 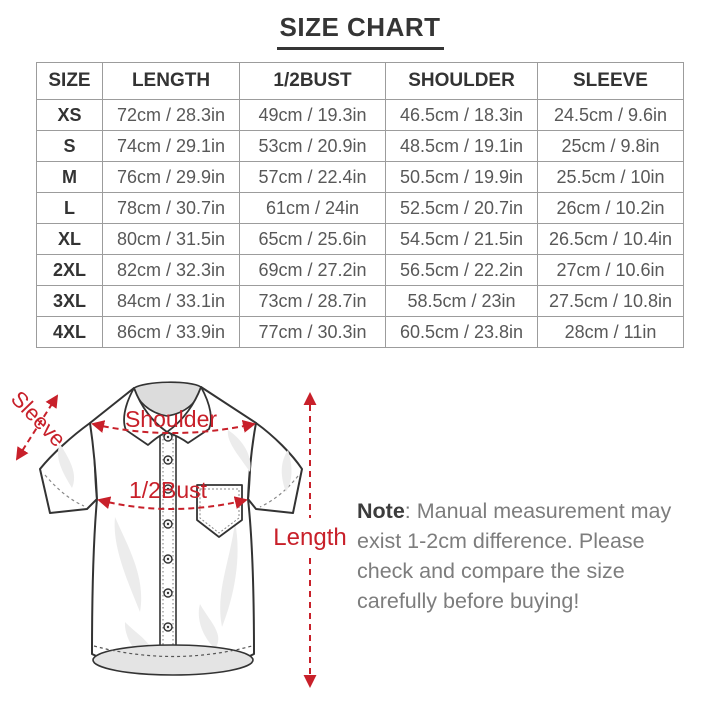 What do you see at coordinates (171, 332) in the screenshot?
I see `length-cell: 86cm / 33.9in` at bounding box center [171, 332].